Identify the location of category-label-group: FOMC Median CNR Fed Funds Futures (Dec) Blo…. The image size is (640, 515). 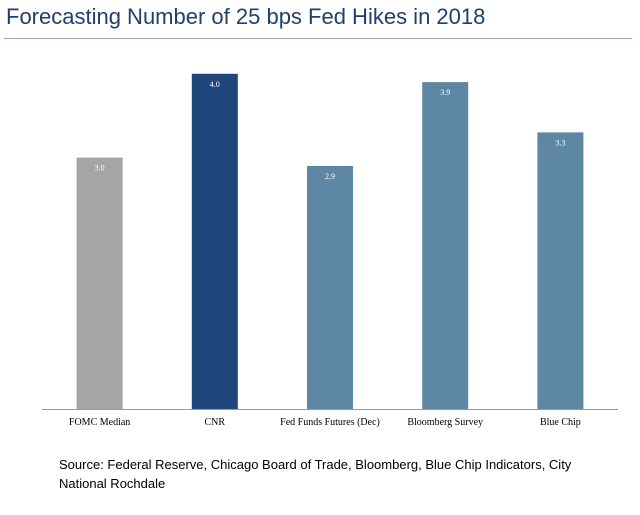
(325, 422).